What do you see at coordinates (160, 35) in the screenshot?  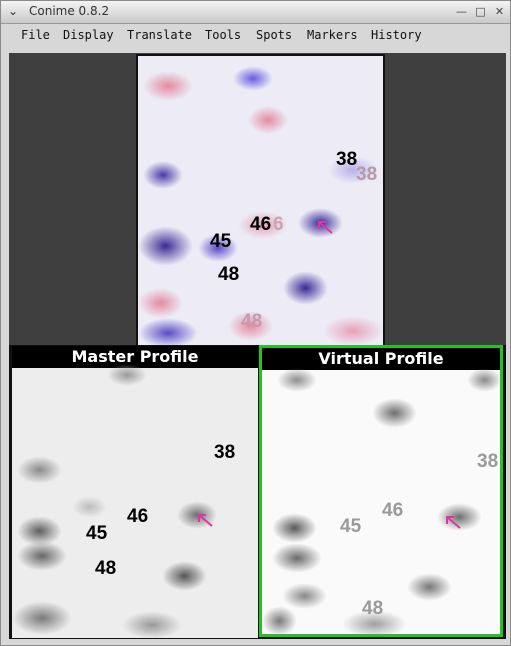 I see `menu-translate: Translate` at bounding box center [160, 35].